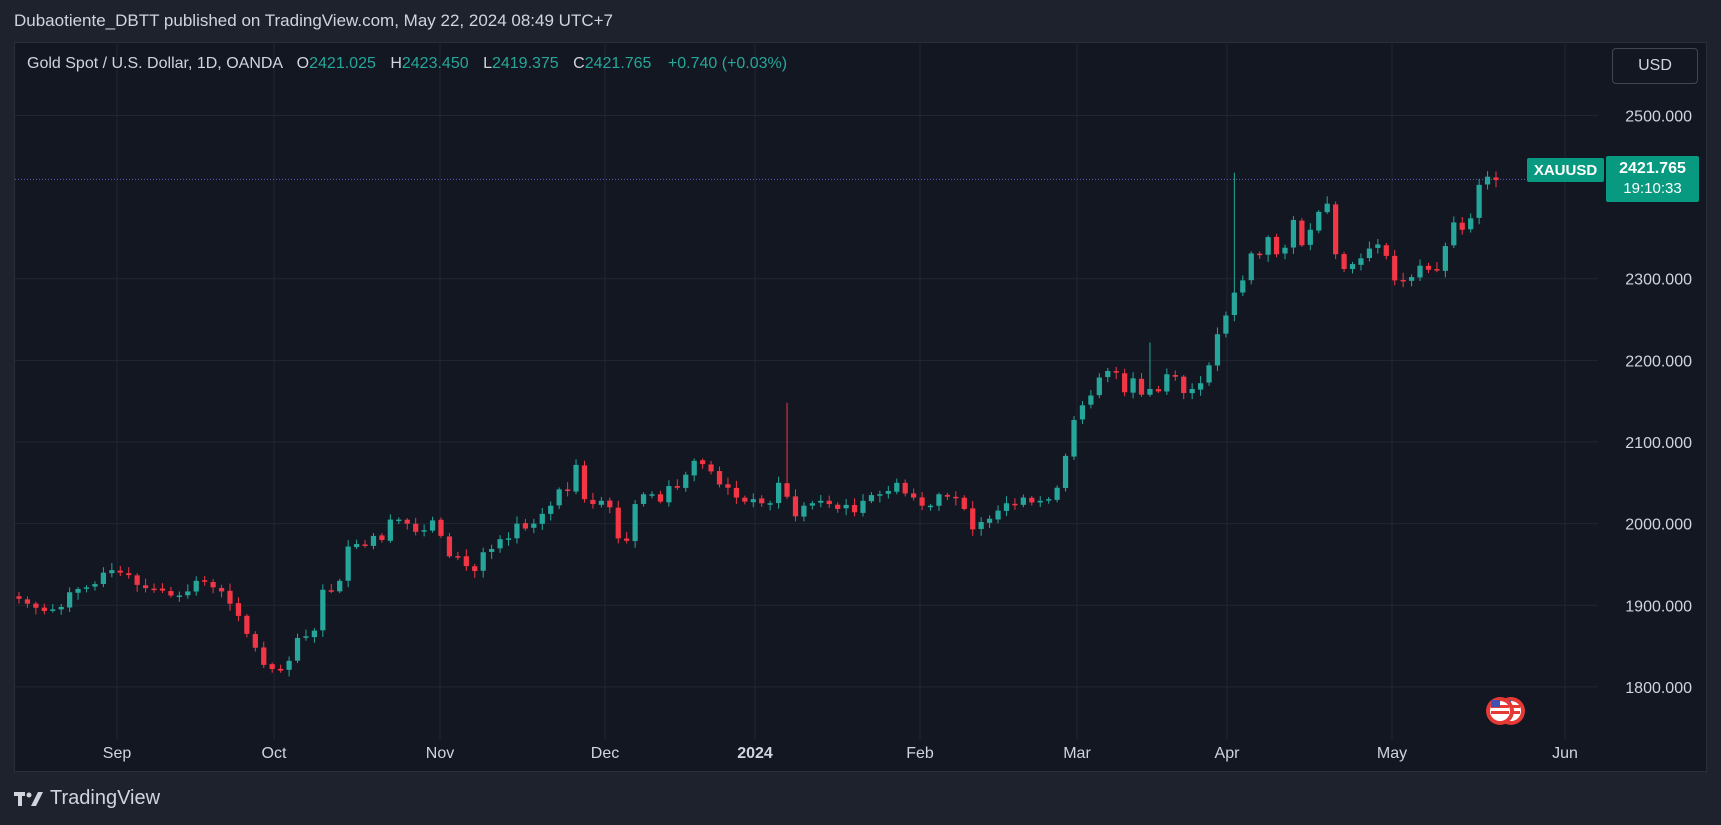 The width and height of the screenshot is (1721, 825). I want to click on time-axis: Sep Oct Nov Dec 2024 Feb Mar Apr May Jun, so click(840, 753).